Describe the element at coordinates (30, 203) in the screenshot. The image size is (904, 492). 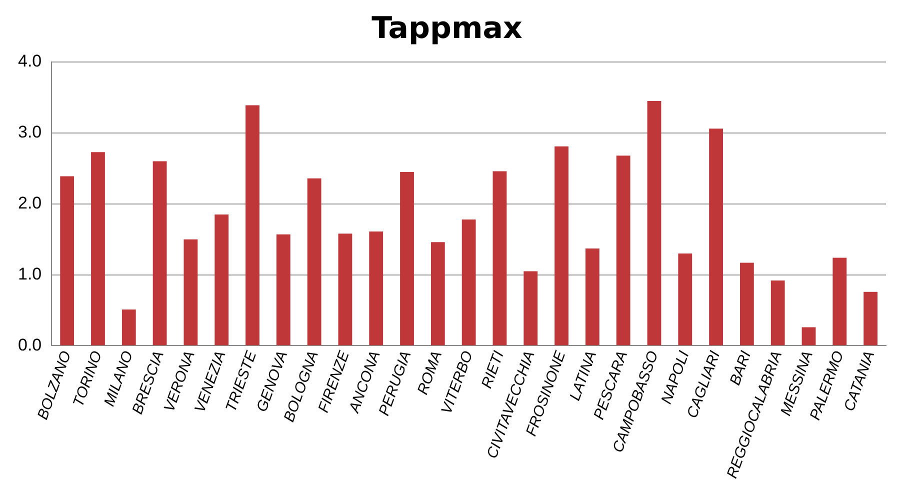
I see `y-tick-label: 2.0` at that location.